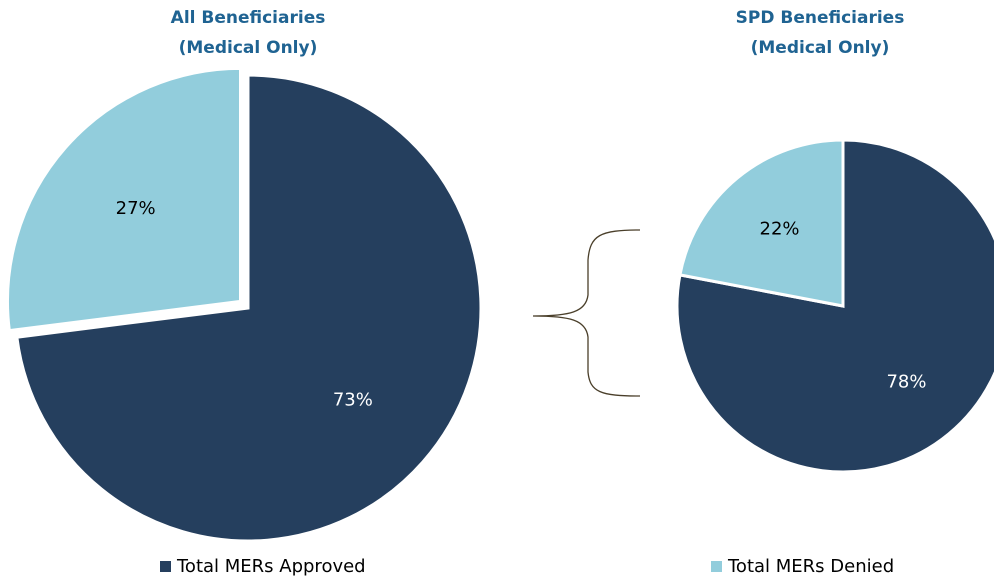 The height and width of the screenshot is (582, 994). Describe the element at coordinates (810, 566) in the screenshot. I see `legend-label: Total MERs Denied` at that location.